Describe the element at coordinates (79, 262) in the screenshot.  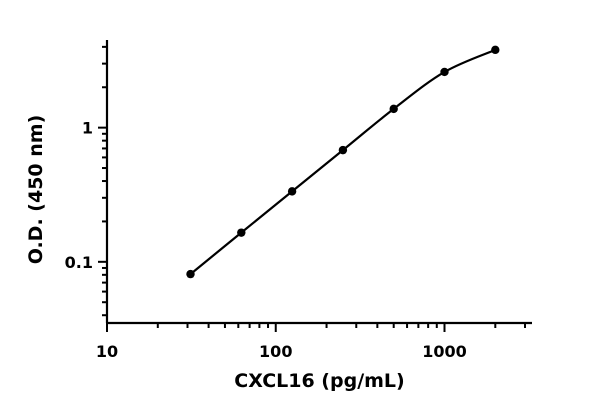
I see `y-tick-label: 0.1` at that location.